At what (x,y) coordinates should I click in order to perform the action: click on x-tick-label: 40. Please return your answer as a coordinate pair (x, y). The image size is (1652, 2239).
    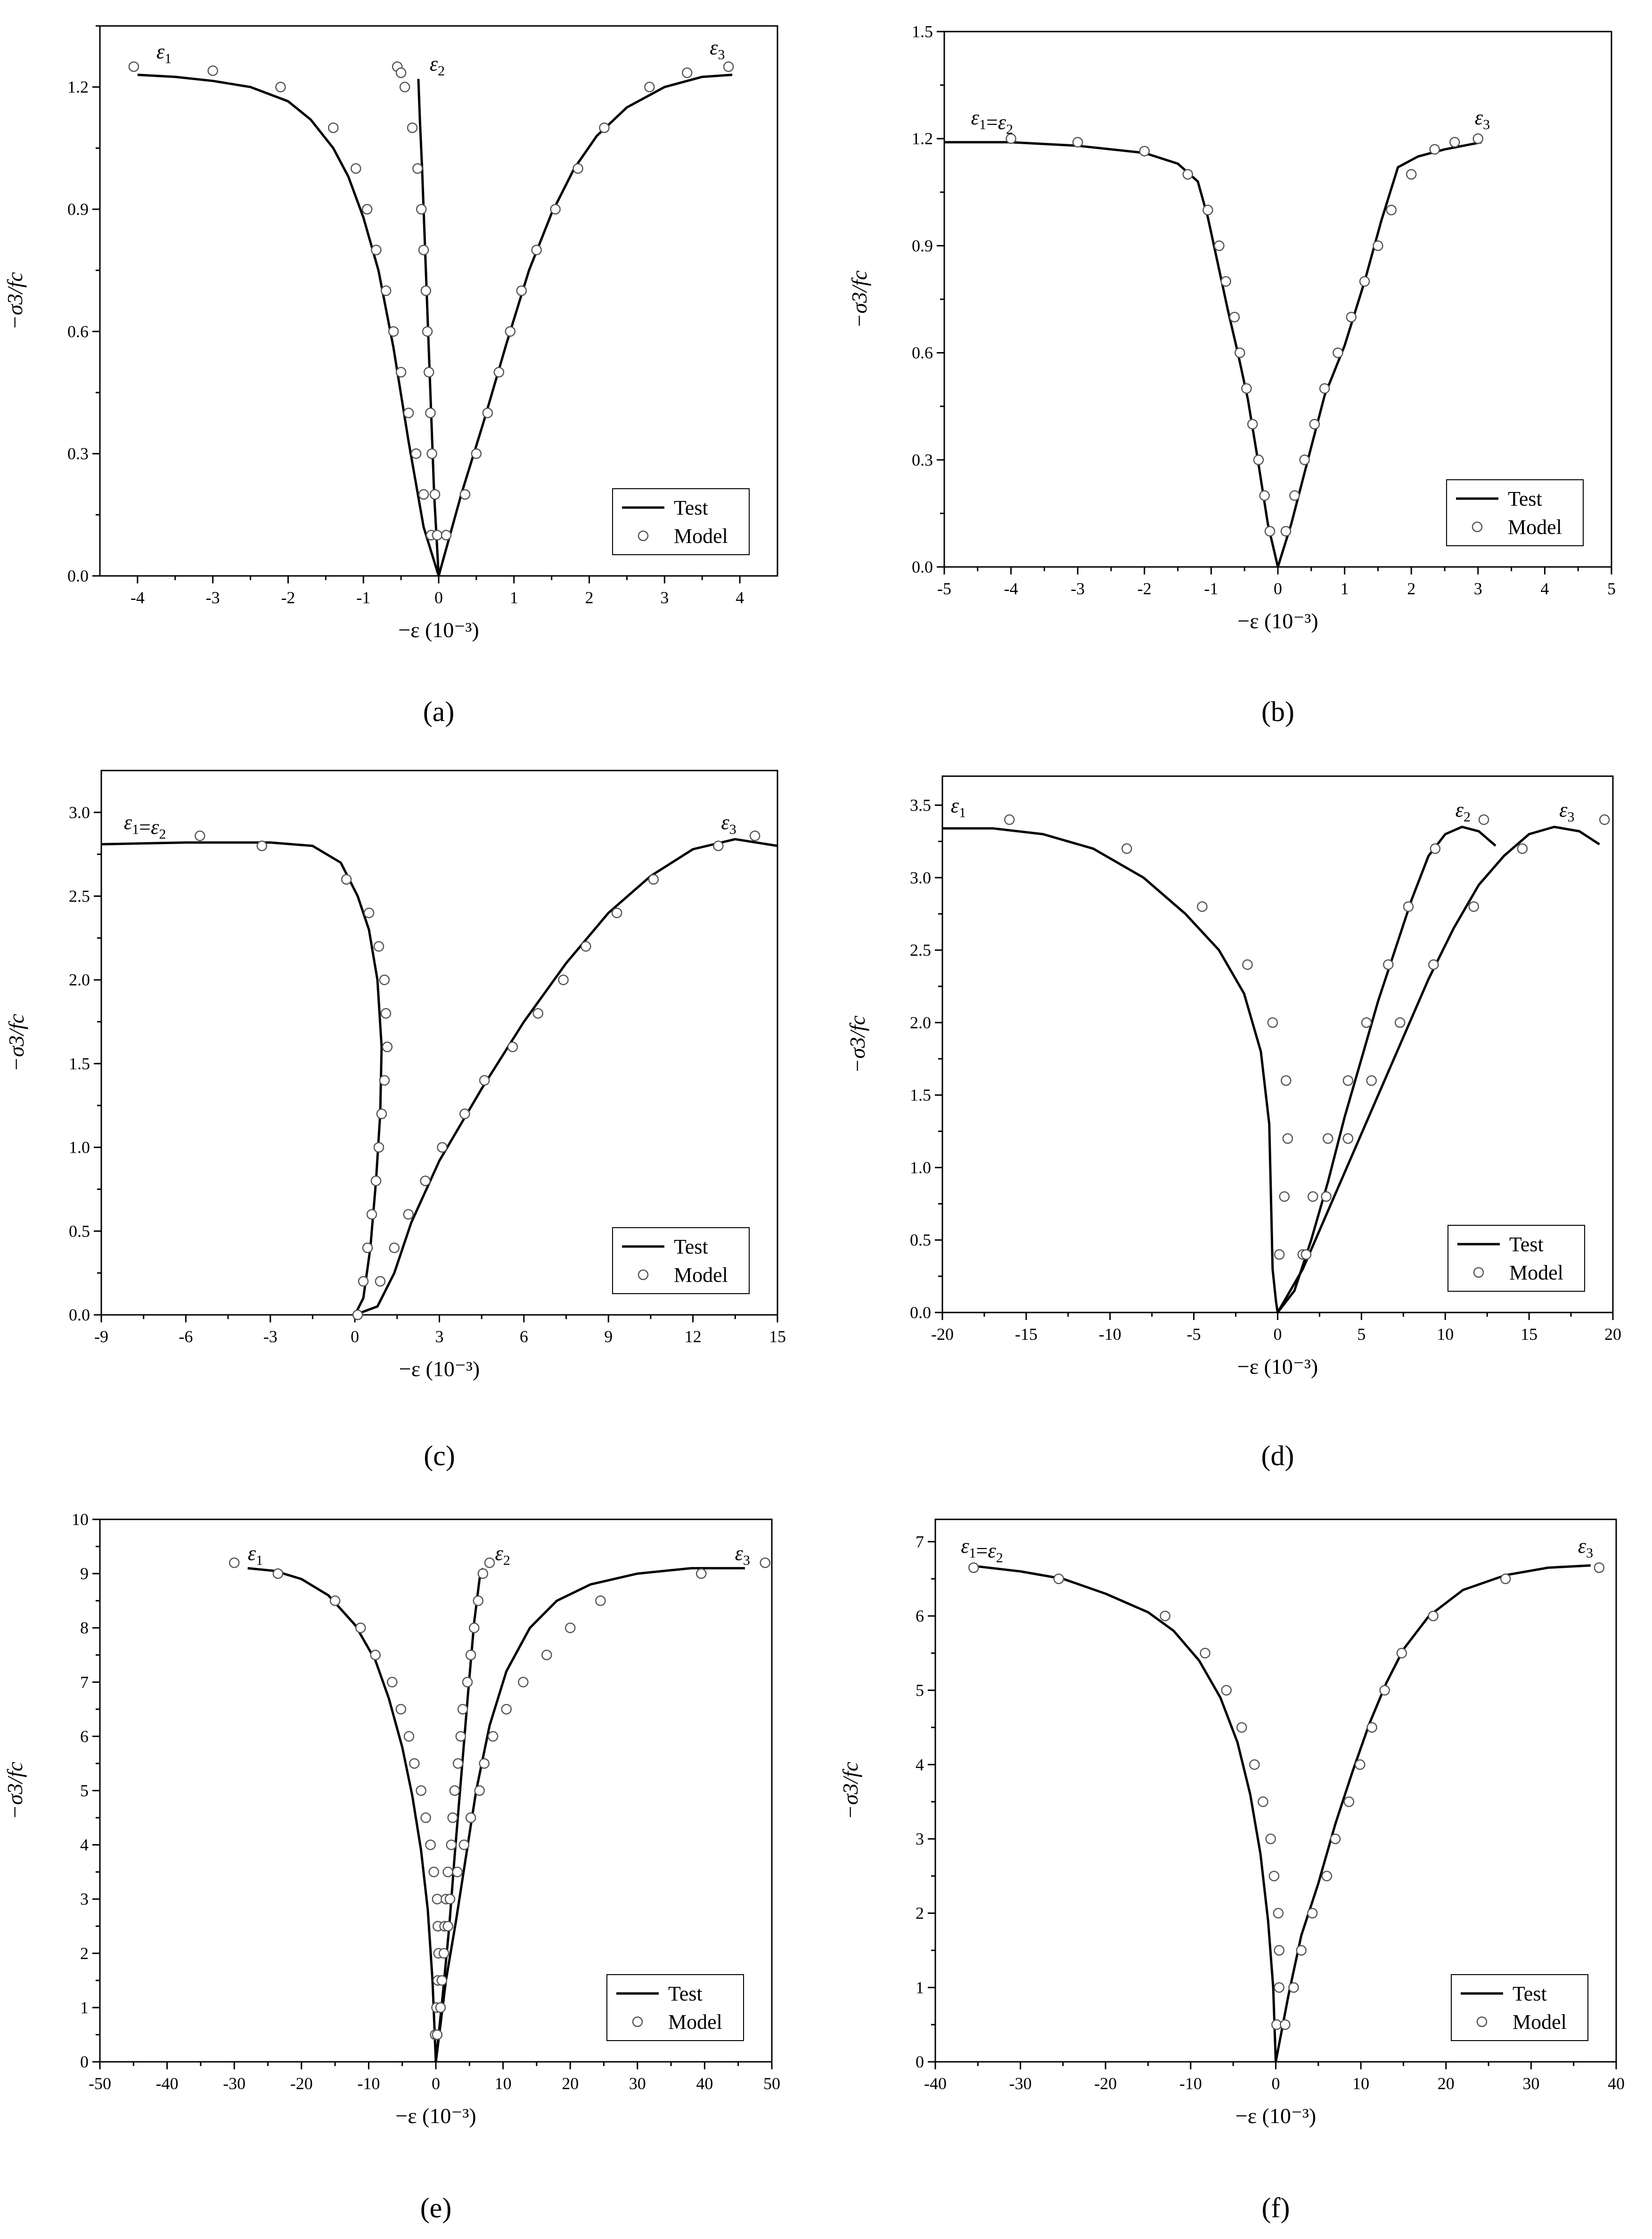
    Looking at the image, I should click on (705, 2083).